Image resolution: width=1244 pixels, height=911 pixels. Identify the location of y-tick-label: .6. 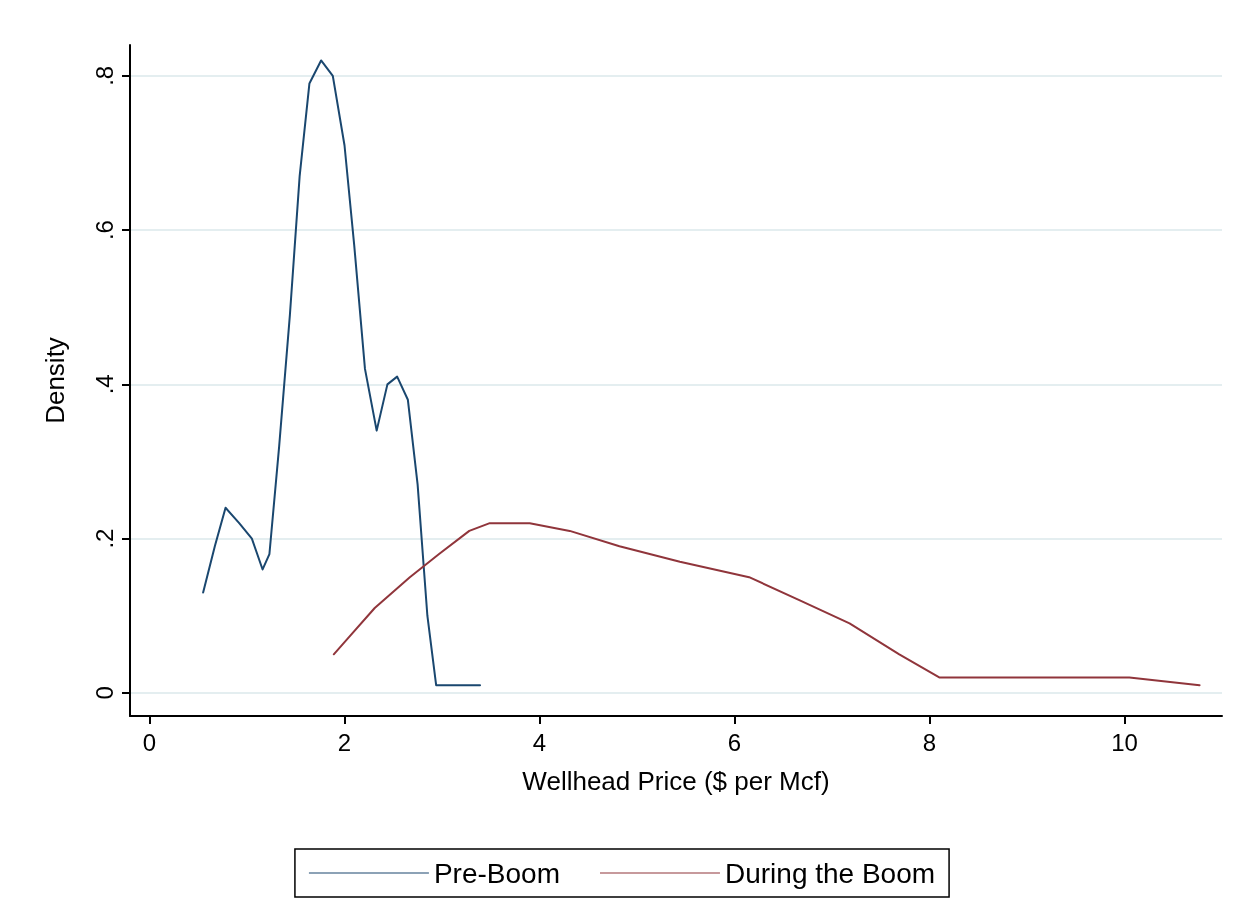
(104, 230).